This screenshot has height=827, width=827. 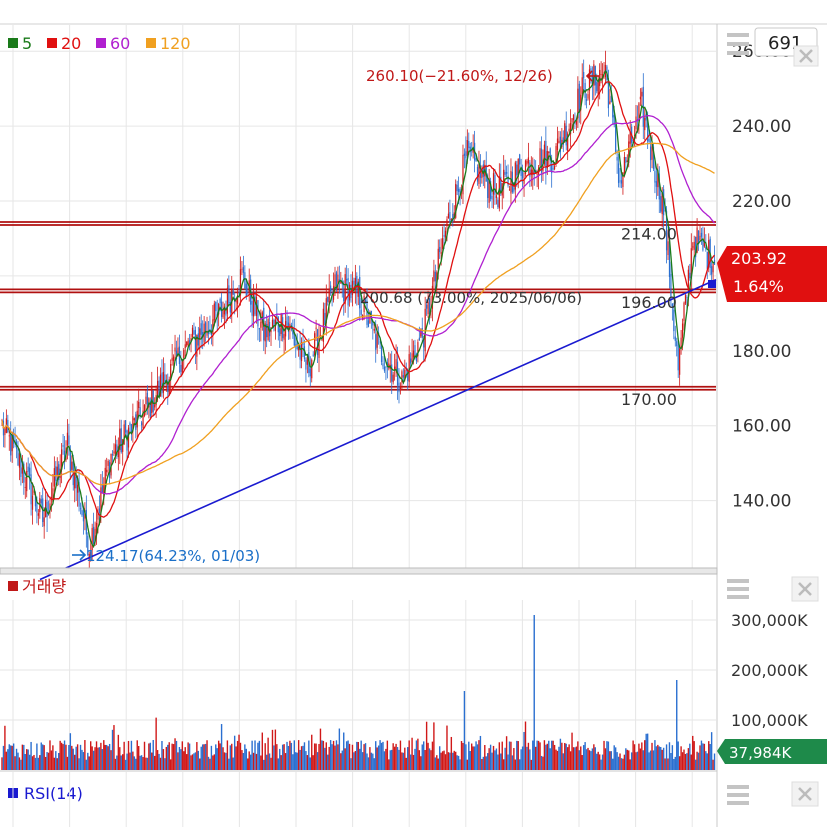 What do you see at coordinates (413, 799) in the screenshot?
I see `rsi-panel: RSI(14)` at bounding box center [413, 799].